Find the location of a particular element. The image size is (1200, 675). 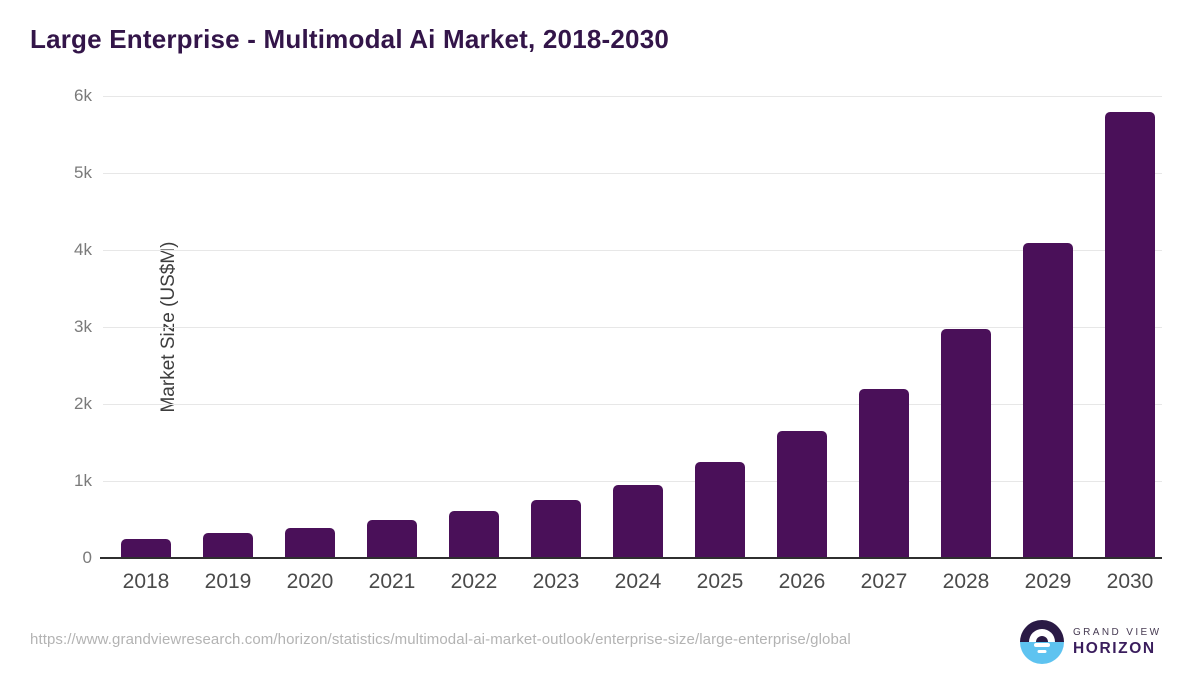

horizon-sunrise-icon is located at coordinates (1042, 642).